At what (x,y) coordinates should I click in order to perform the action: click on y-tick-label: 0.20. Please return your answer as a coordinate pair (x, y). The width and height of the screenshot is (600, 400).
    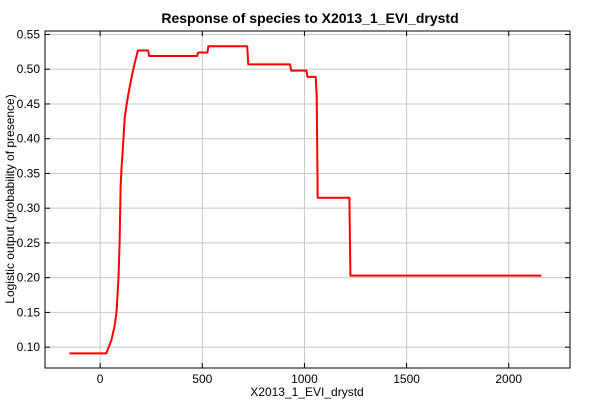
    Looking at the image, I should click on (29, 278).